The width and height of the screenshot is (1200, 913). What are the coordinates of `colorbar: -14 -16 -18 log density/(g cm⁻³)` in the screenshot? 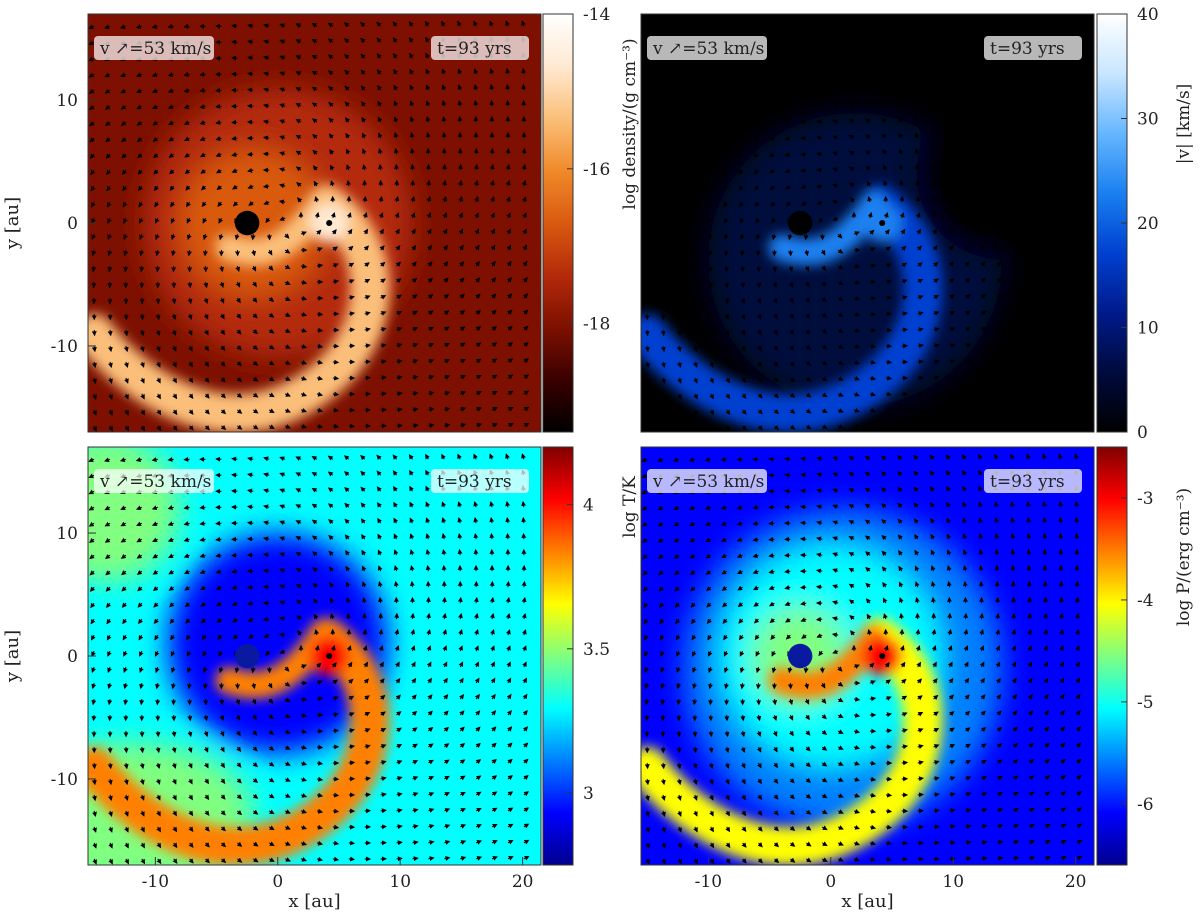 It's located at (591, 219).